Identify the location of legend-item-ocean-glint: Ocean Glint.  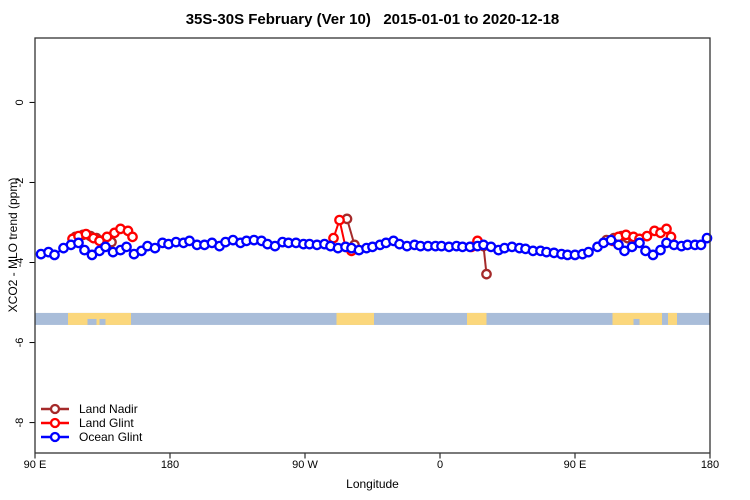
(91, 437).